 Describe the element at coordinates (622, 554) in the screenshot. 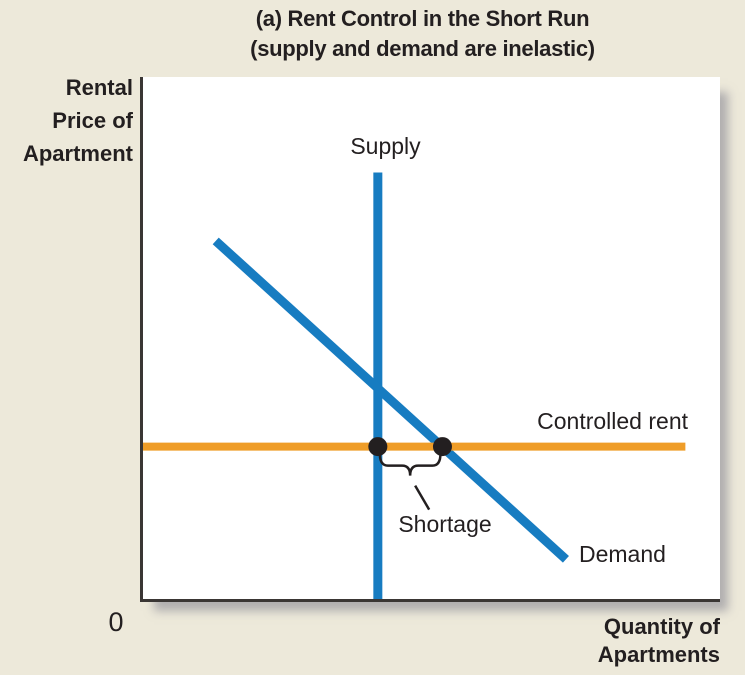

I see `demand-curve-label: Demand` at that location.